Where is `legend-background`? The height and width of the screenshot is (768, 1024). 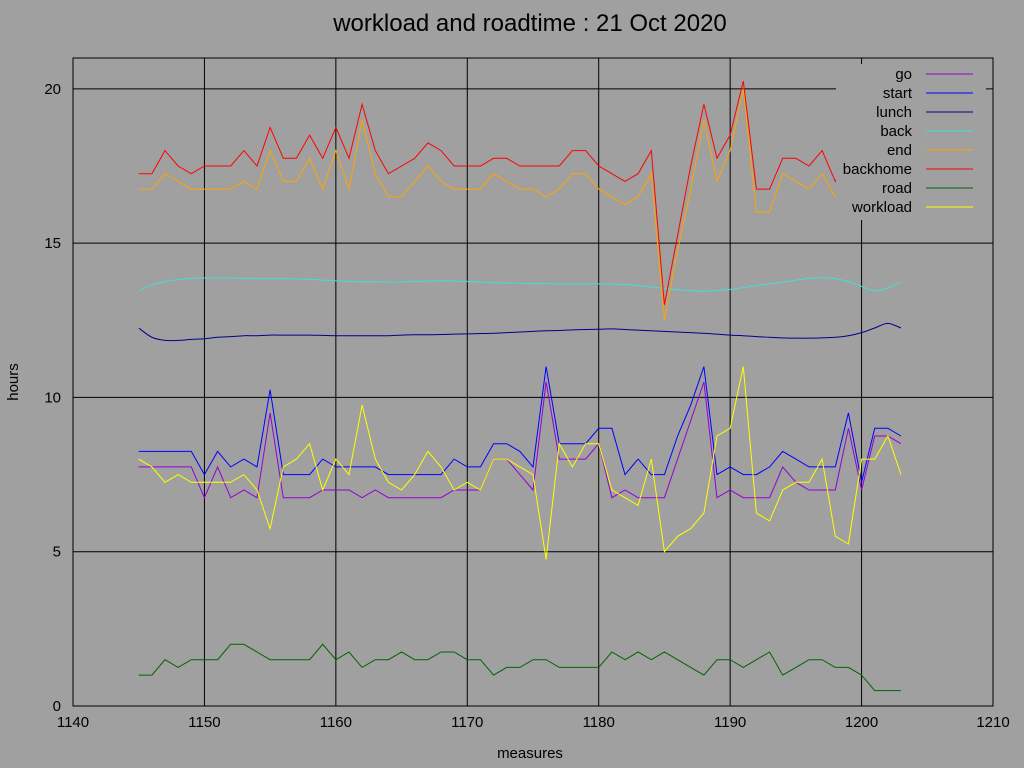
legend-background is located at coordinates (911, 142).